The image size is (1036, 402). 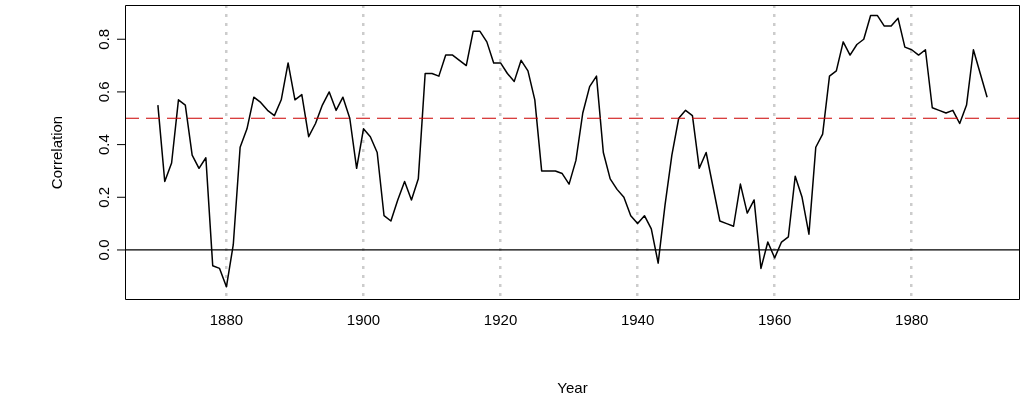 What do you see at coordinates (226, 320) in the screenshot?
I see `x-tick-label: 1880` at bounding box center [226, 320].